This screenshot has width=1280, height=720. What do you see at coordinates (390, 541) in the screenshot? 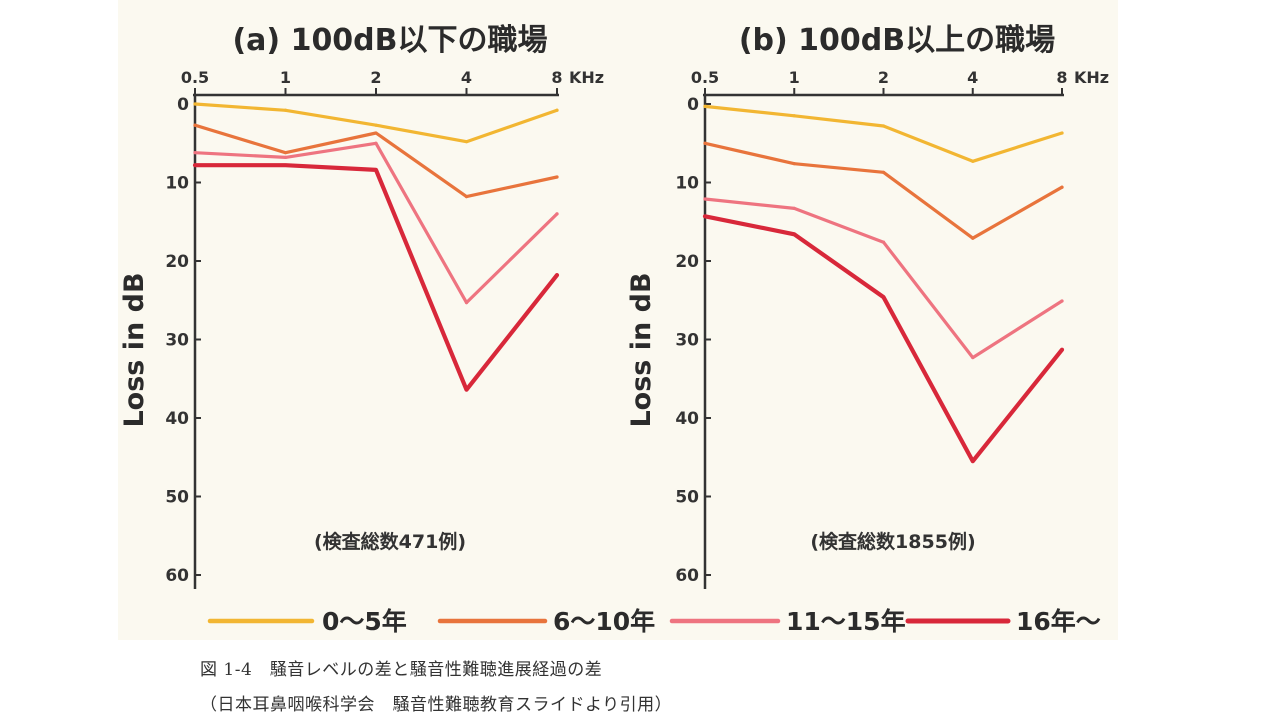
I see `sample-count-note: (検査総数471例)` at bounding box center [390, 541].